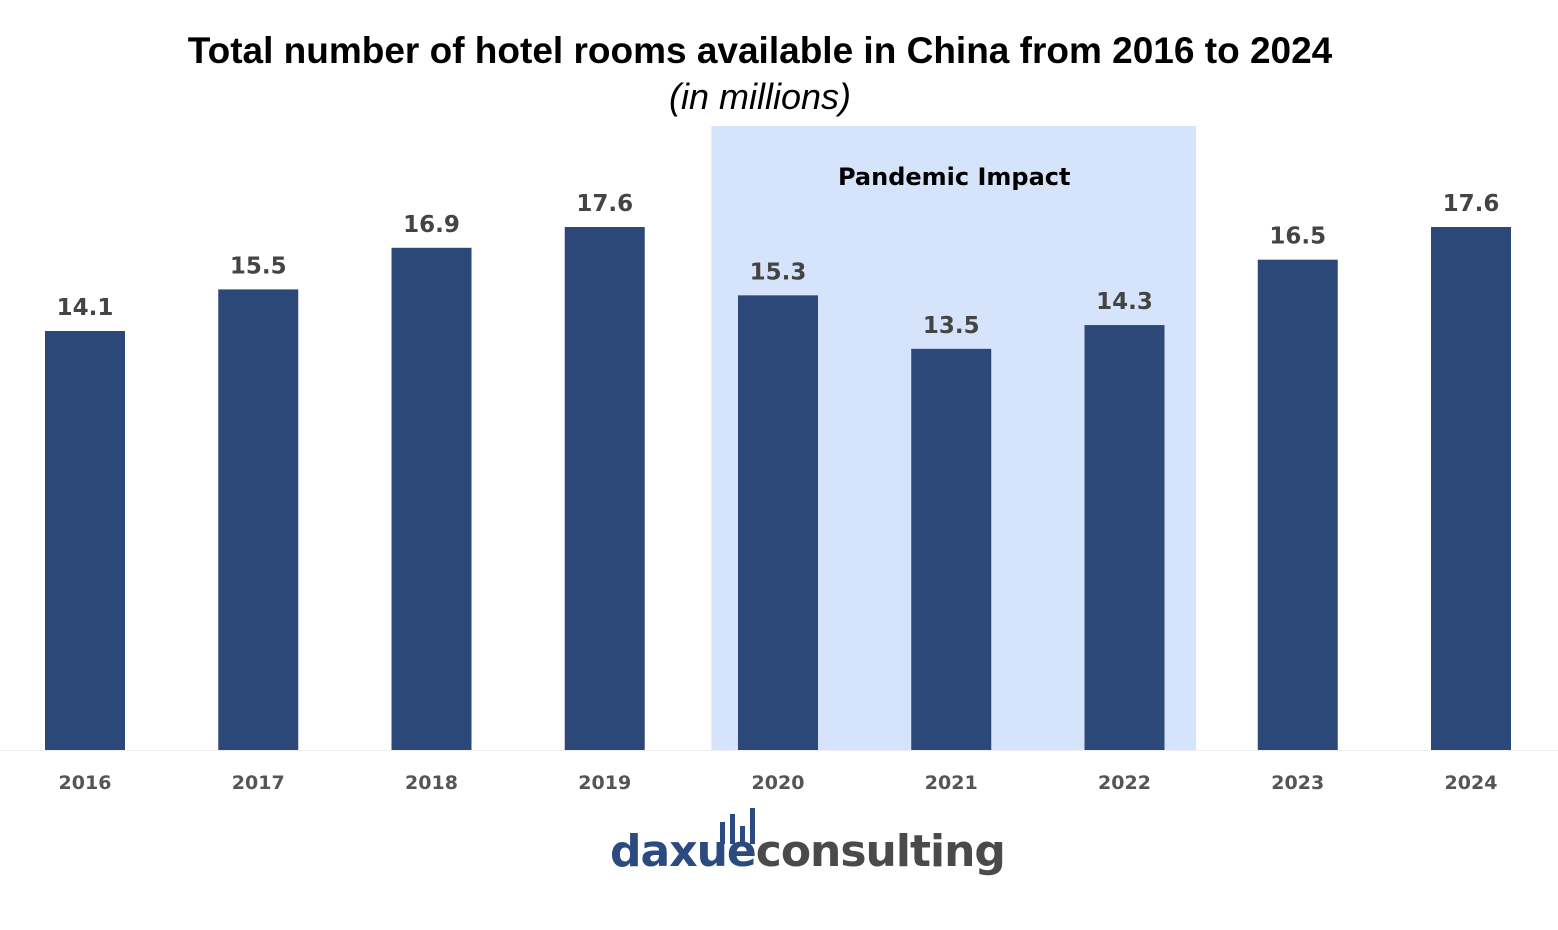  I want to click on x-tick-label-2023: 2023, so click(1297, 783).